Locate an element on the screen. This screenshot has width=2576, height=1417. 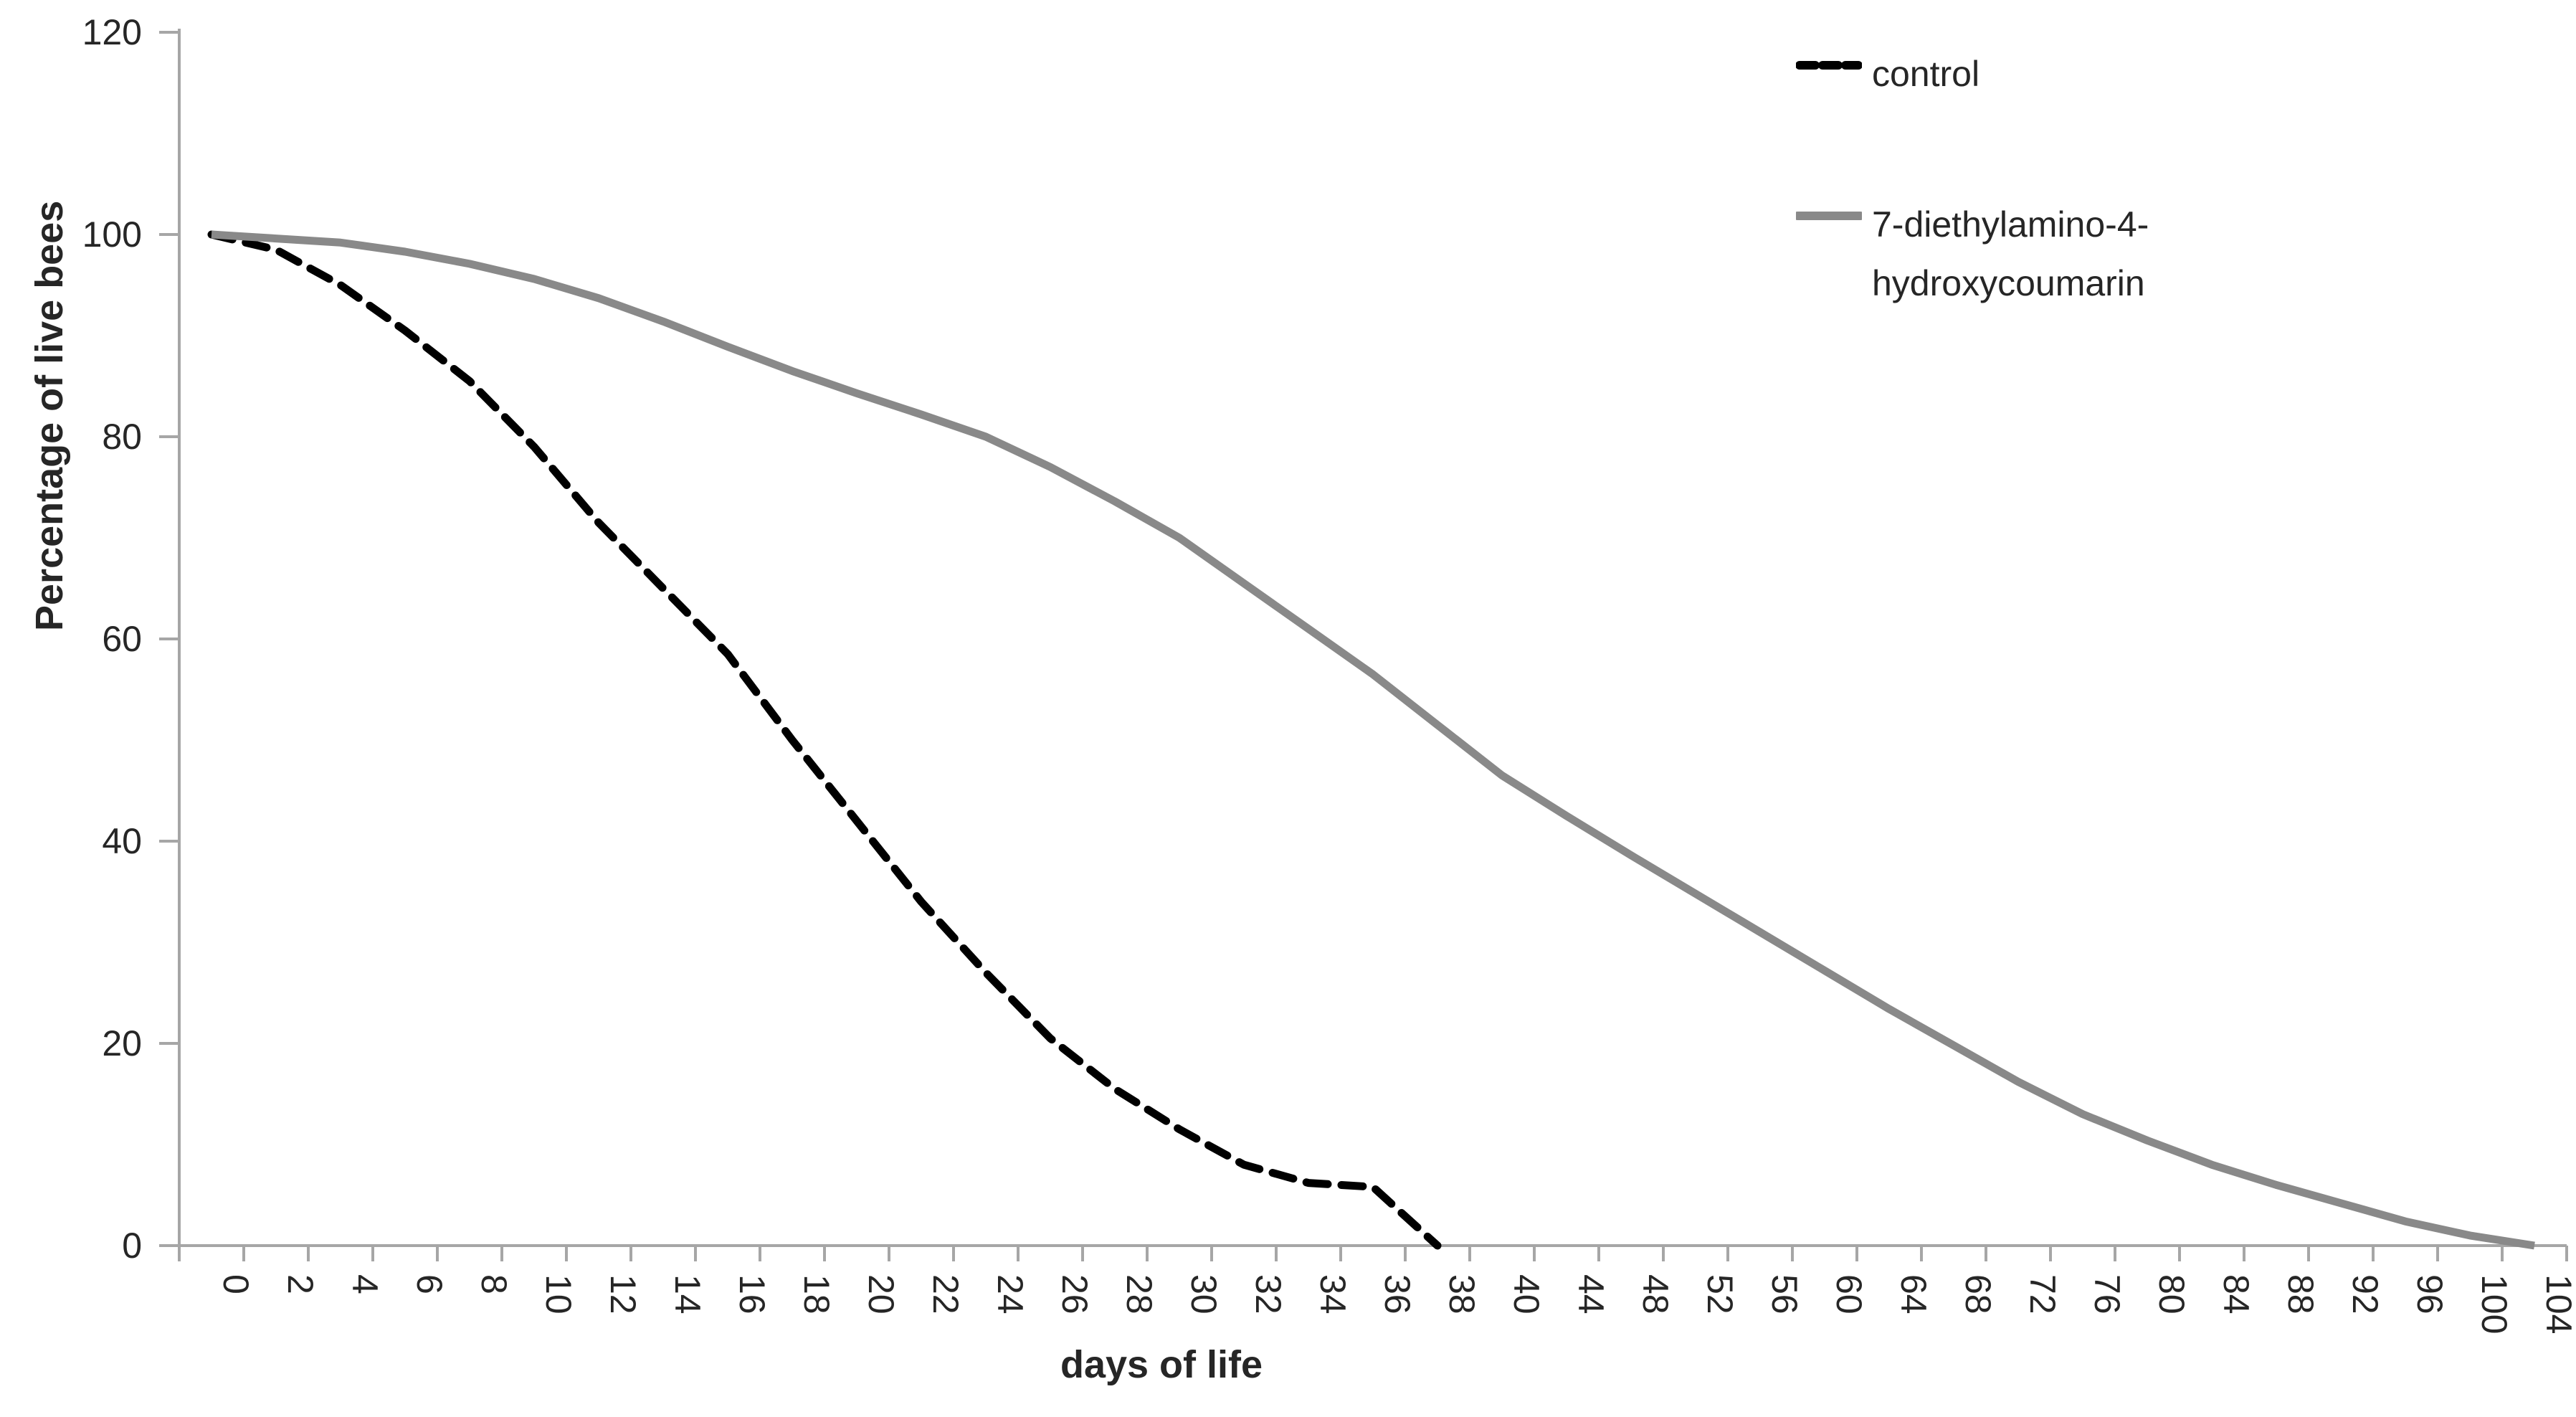
x-axis-title: days of life is located at coordinates (1161, 1364).